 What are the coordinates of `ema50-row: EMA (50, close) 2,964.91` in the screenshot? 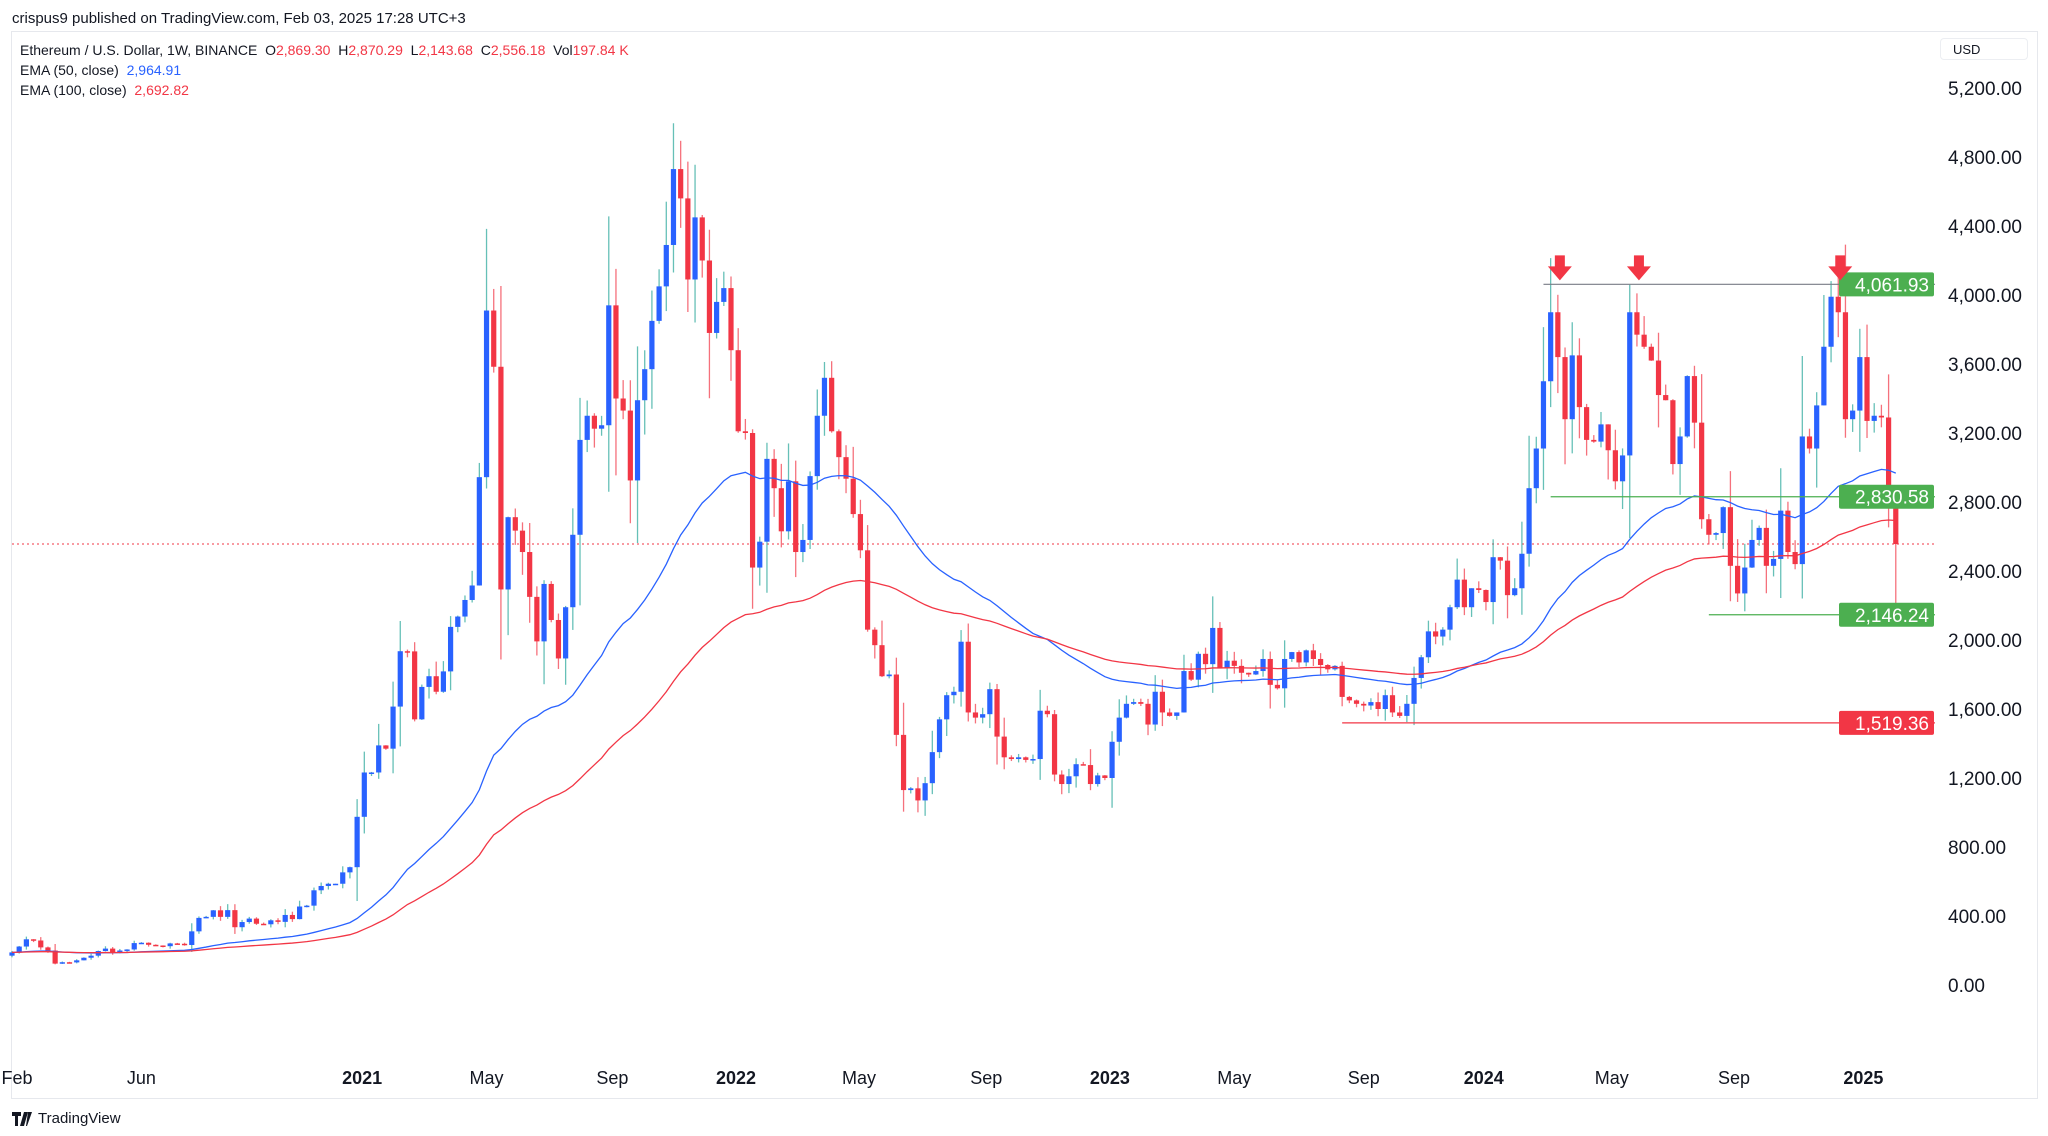 It's located at (324, 70).